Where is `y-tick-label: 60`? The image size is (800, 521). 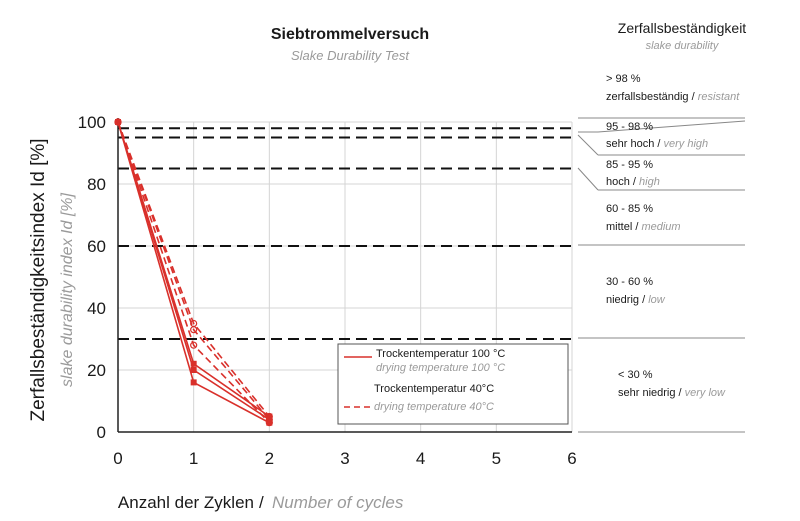 y-tick-label: 60 is located at coordinates (96, 246).